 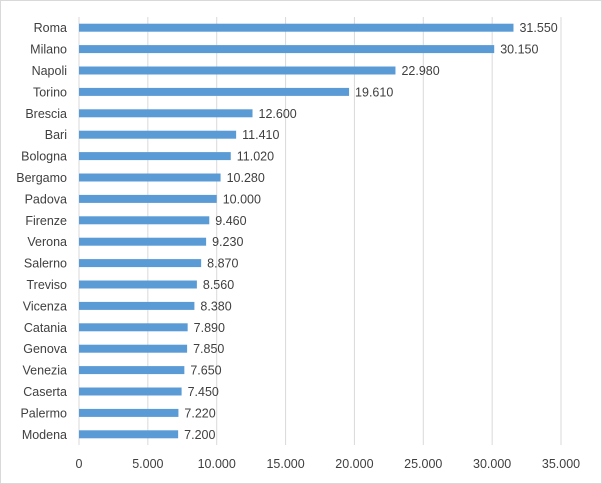 I want to click on value-label: 31.550, so click(x=538, y=28).